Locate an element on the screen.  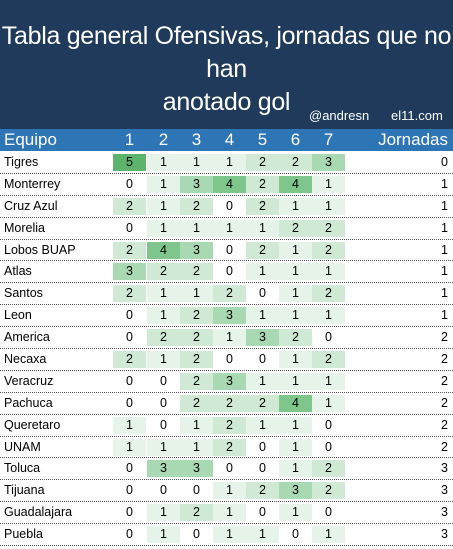
goal-cell-matchday-3: 0 is located at coordinates (196, 535).